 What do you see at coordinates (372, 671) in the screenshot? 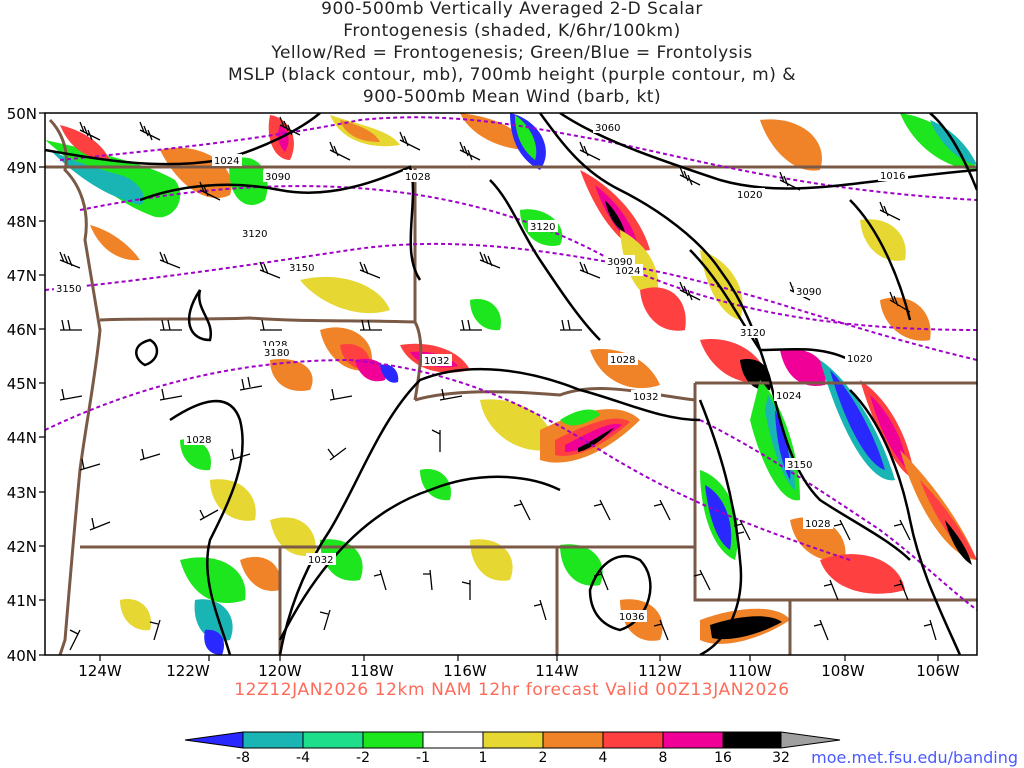
I see `lon-label: 118W` at bounding box center [372, 671].